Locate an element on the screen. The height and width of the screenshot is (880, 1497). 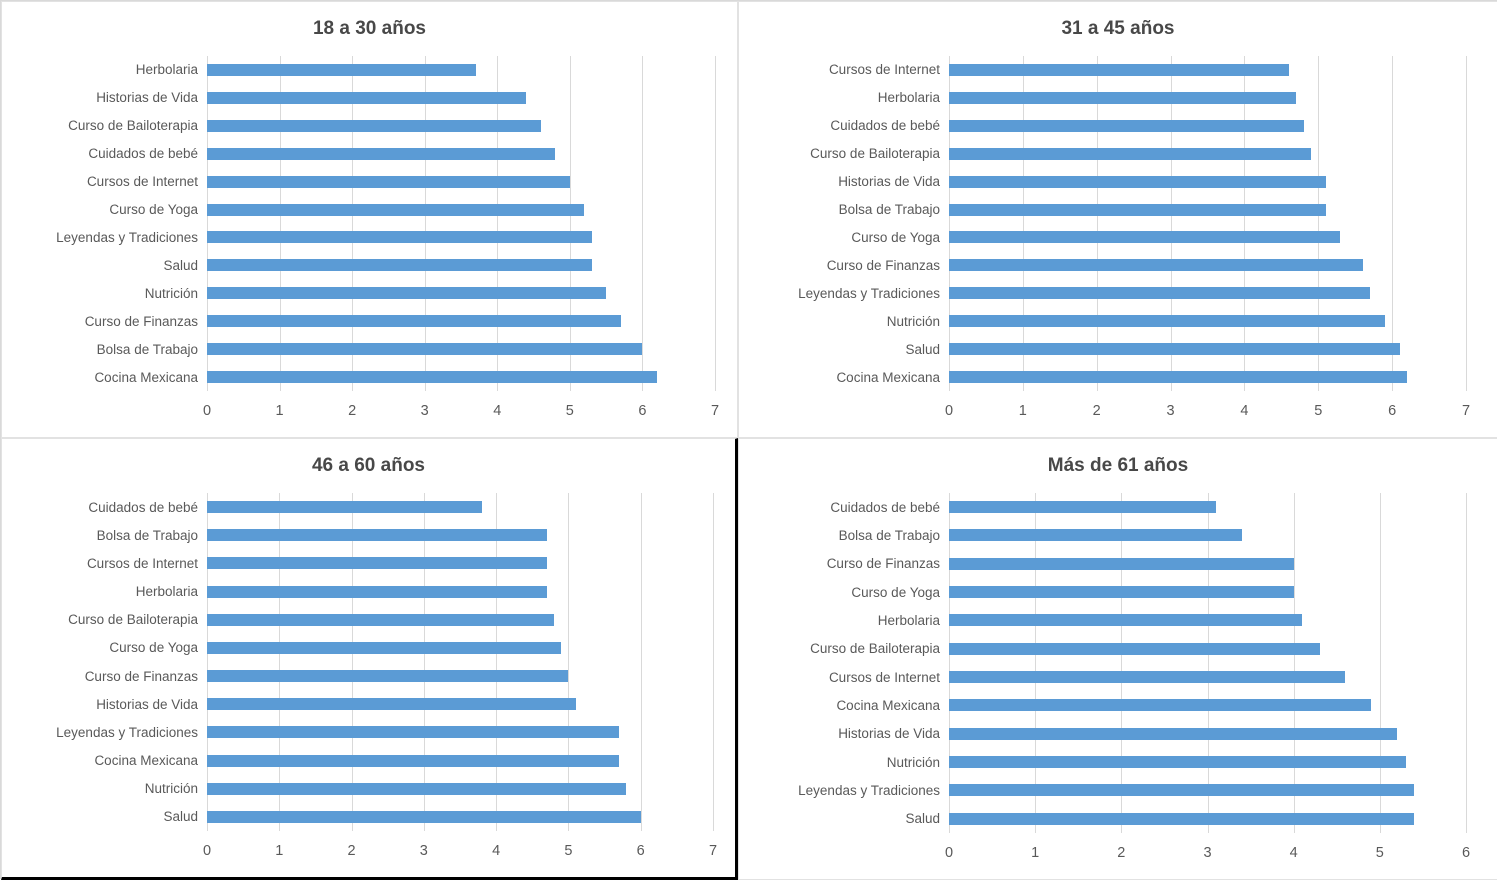
category-label: Nutrición is located at coordinates (171, 293).